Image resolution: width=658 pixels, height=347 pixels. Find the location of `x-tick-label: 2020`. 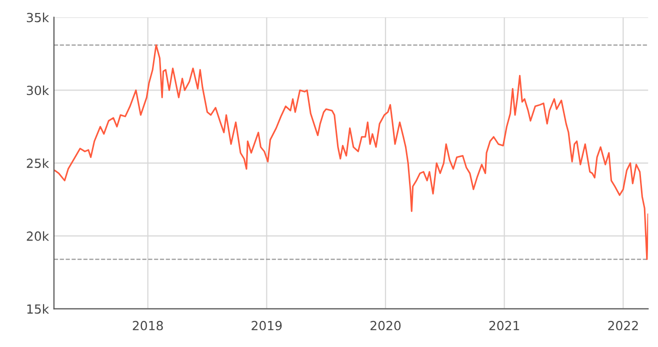

x-tick-label: 2020 is located at coordinates (385, 325).